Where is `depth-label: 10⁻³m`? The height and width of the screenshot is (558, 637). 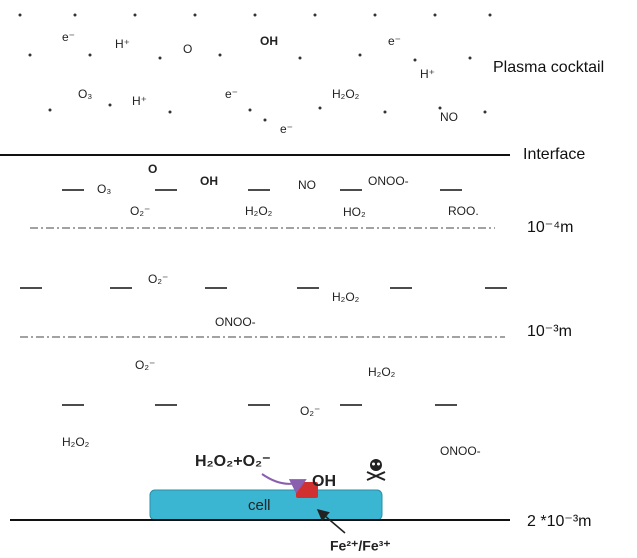 depth-label: 10⁻³m is located at coordinates (549, 331).